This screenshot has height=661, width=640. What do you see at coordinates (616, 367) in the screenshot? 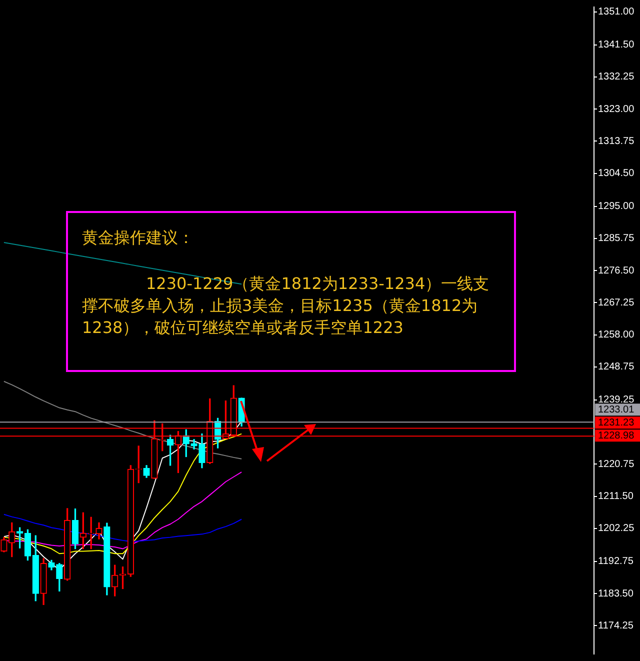
I see `y-tick-label: 1248.75` at bounding box center [616, 367].